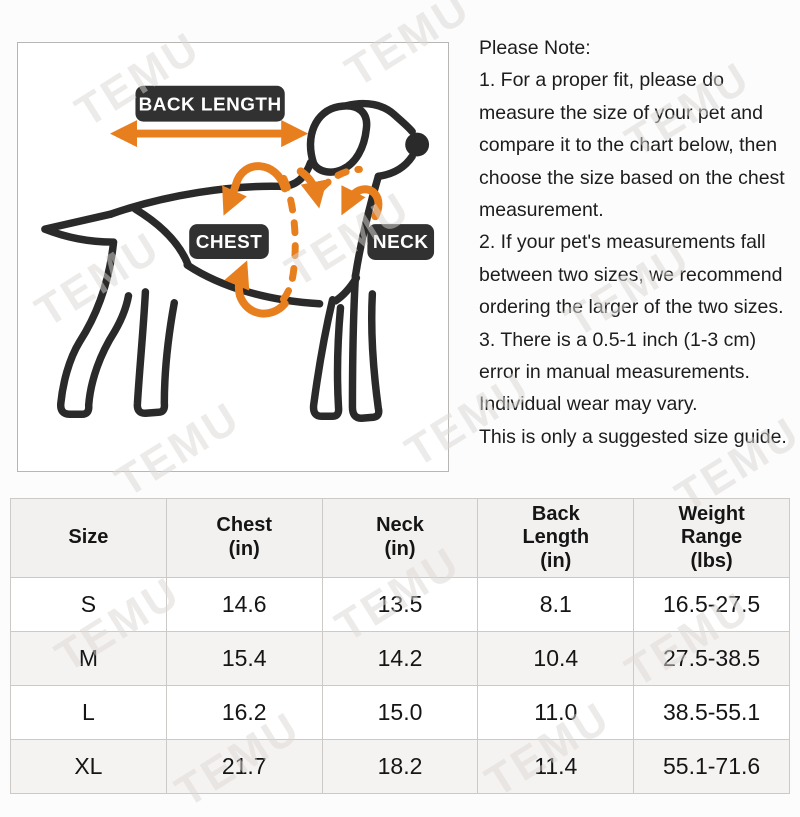 Image resolution: width=800 pixels, height=817 pixels. Describe the element at coordinates (631, 274) in the screenshot. I see `note-line-7: between two sizes, we recommend` at that location.